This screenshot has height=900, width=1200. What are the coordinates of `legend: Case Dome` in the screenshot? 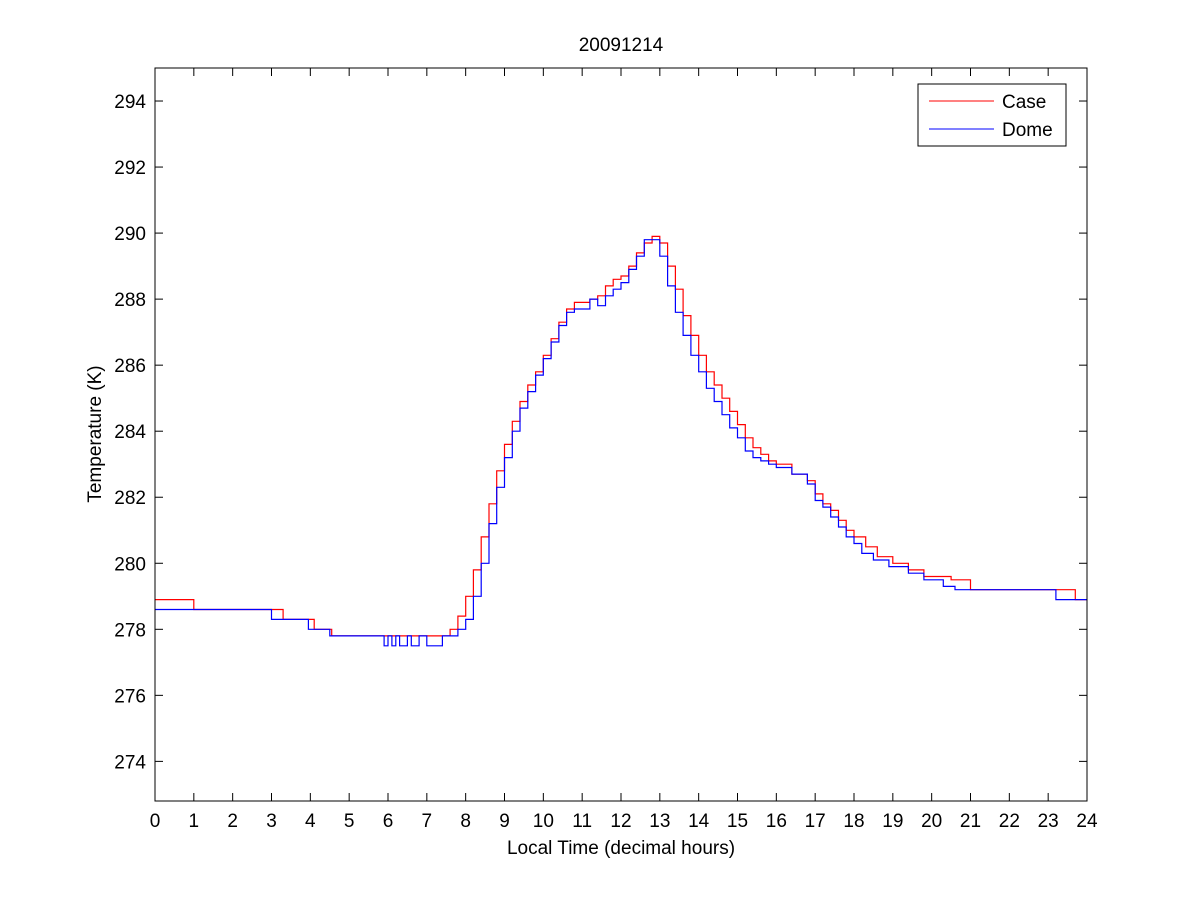 It's located at (992, 115).